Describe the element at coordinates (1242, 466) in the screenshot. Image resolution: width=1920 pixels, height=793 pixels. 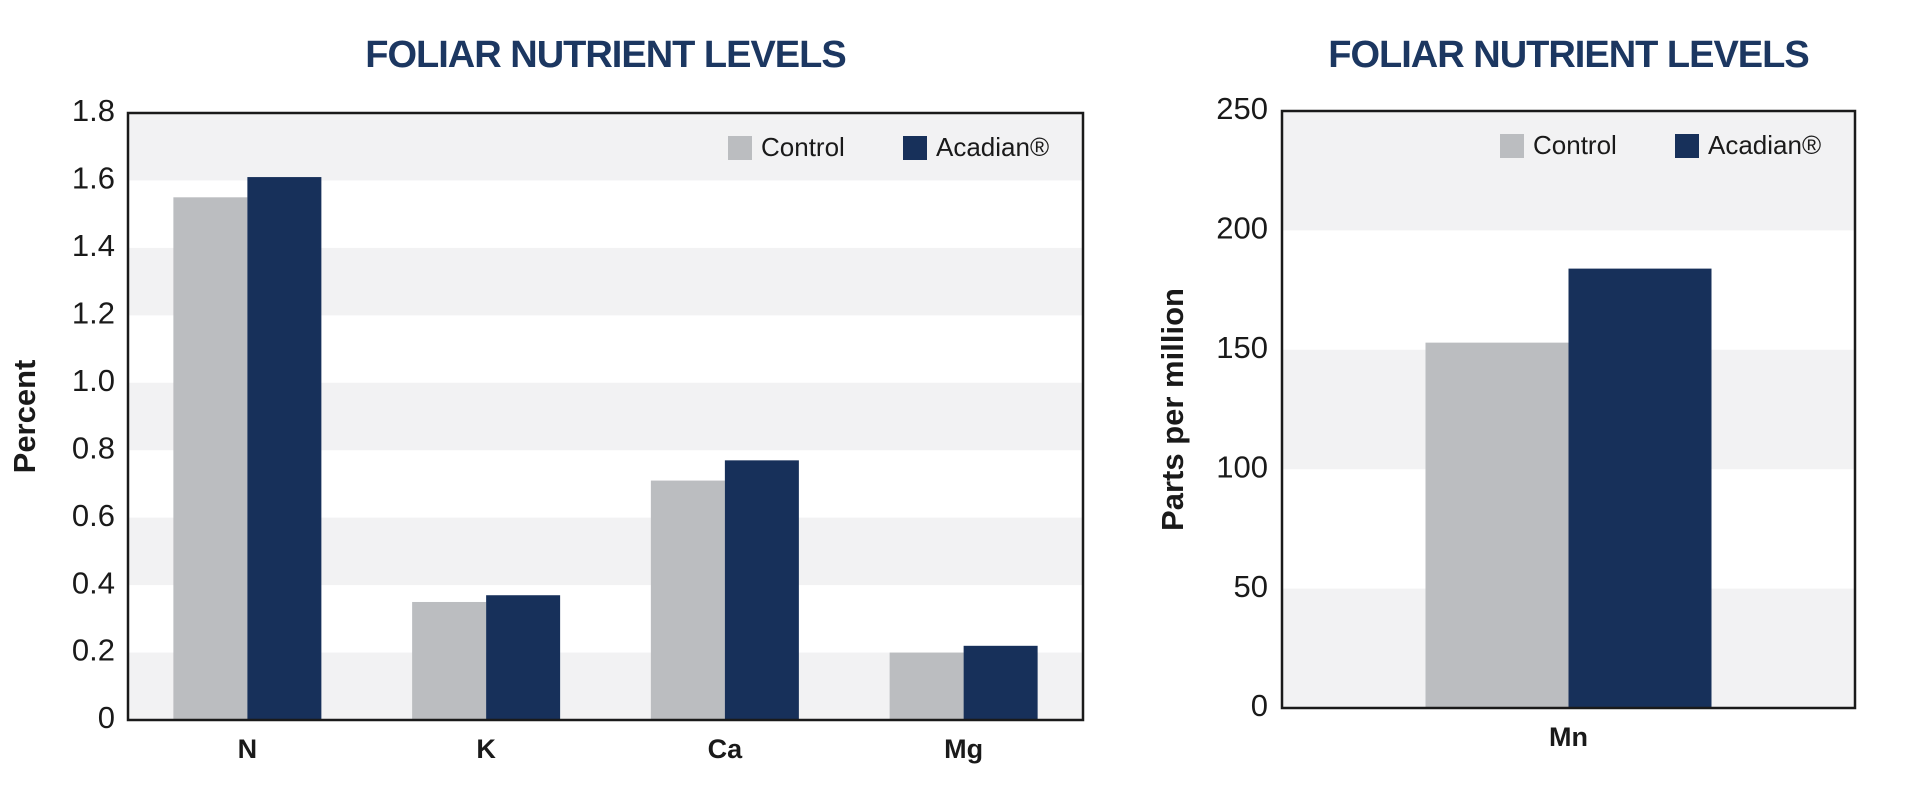
I see `y-tick-label: 100` at that location.